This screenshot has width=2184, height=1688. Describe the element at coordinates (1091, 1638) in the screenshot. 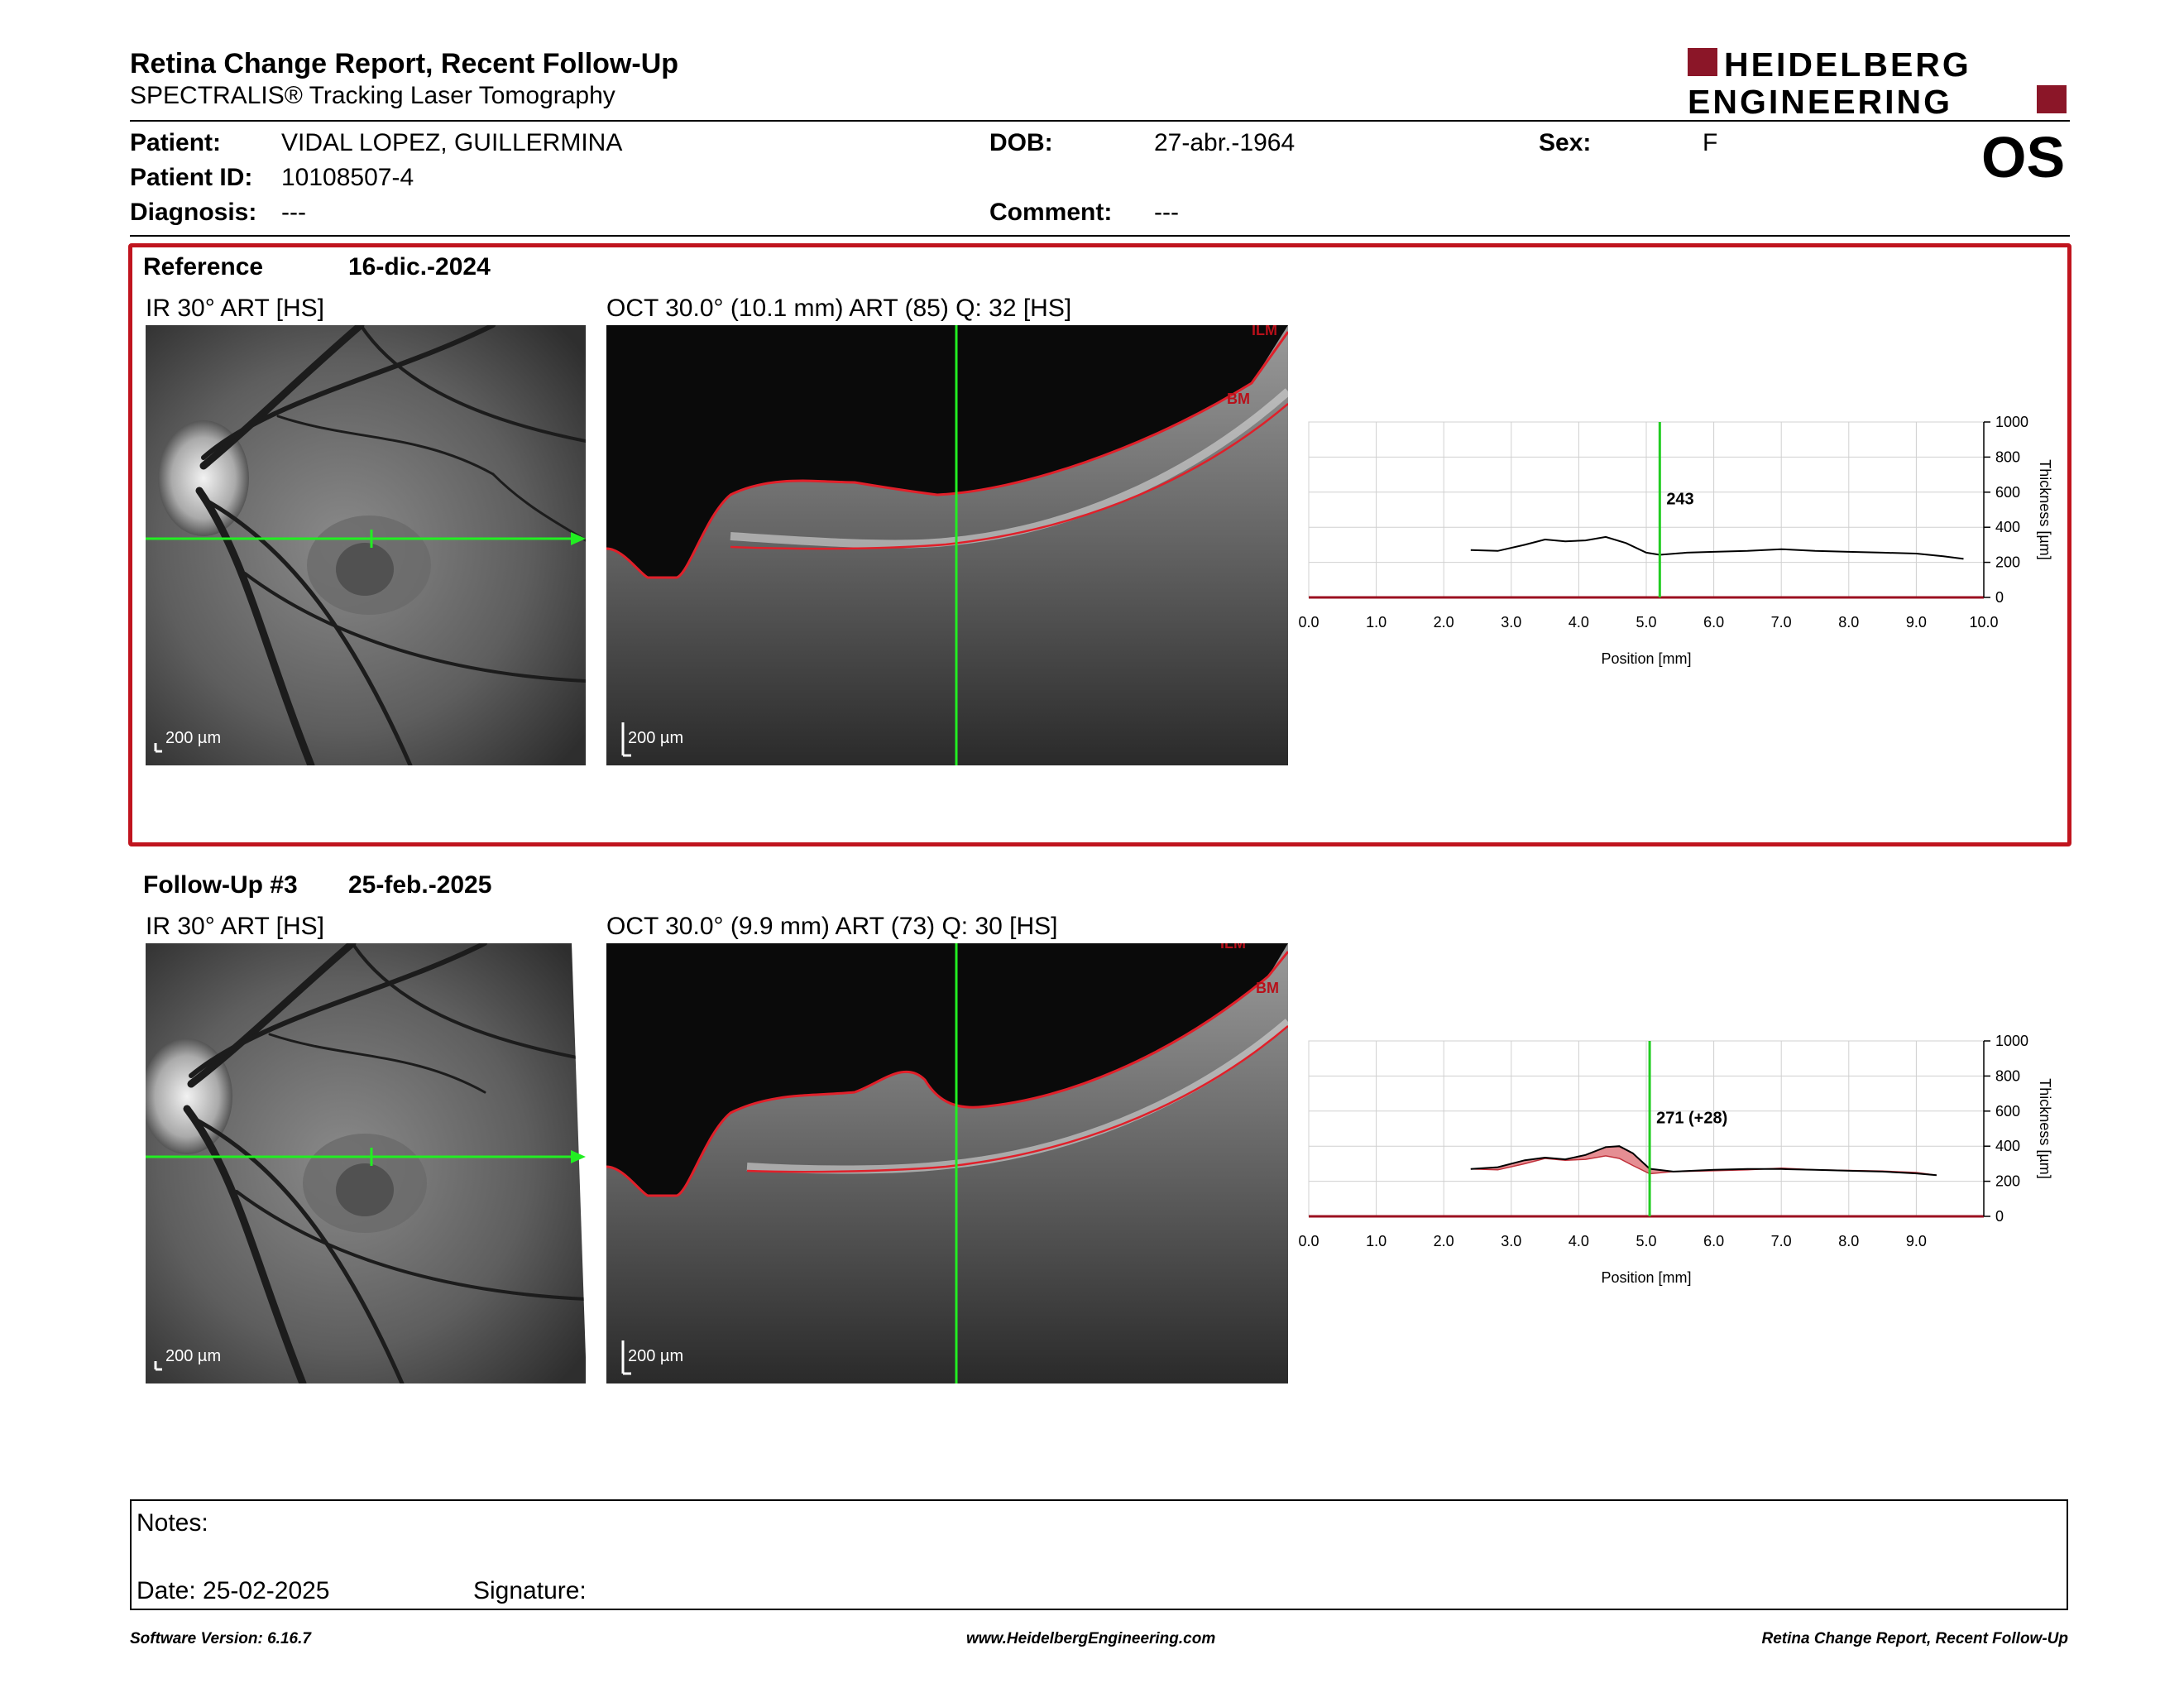

I see `footer-website-link: www.HeidelbergEngineering.com` at that location.